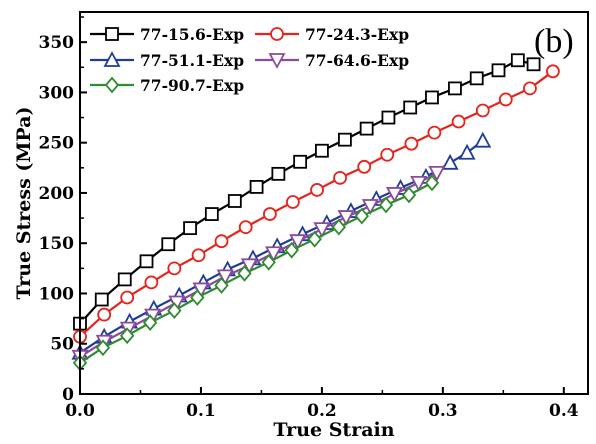 This screenshot has width=596, height=444. I want to click on y-tick-label: 50, so click(62, 345).